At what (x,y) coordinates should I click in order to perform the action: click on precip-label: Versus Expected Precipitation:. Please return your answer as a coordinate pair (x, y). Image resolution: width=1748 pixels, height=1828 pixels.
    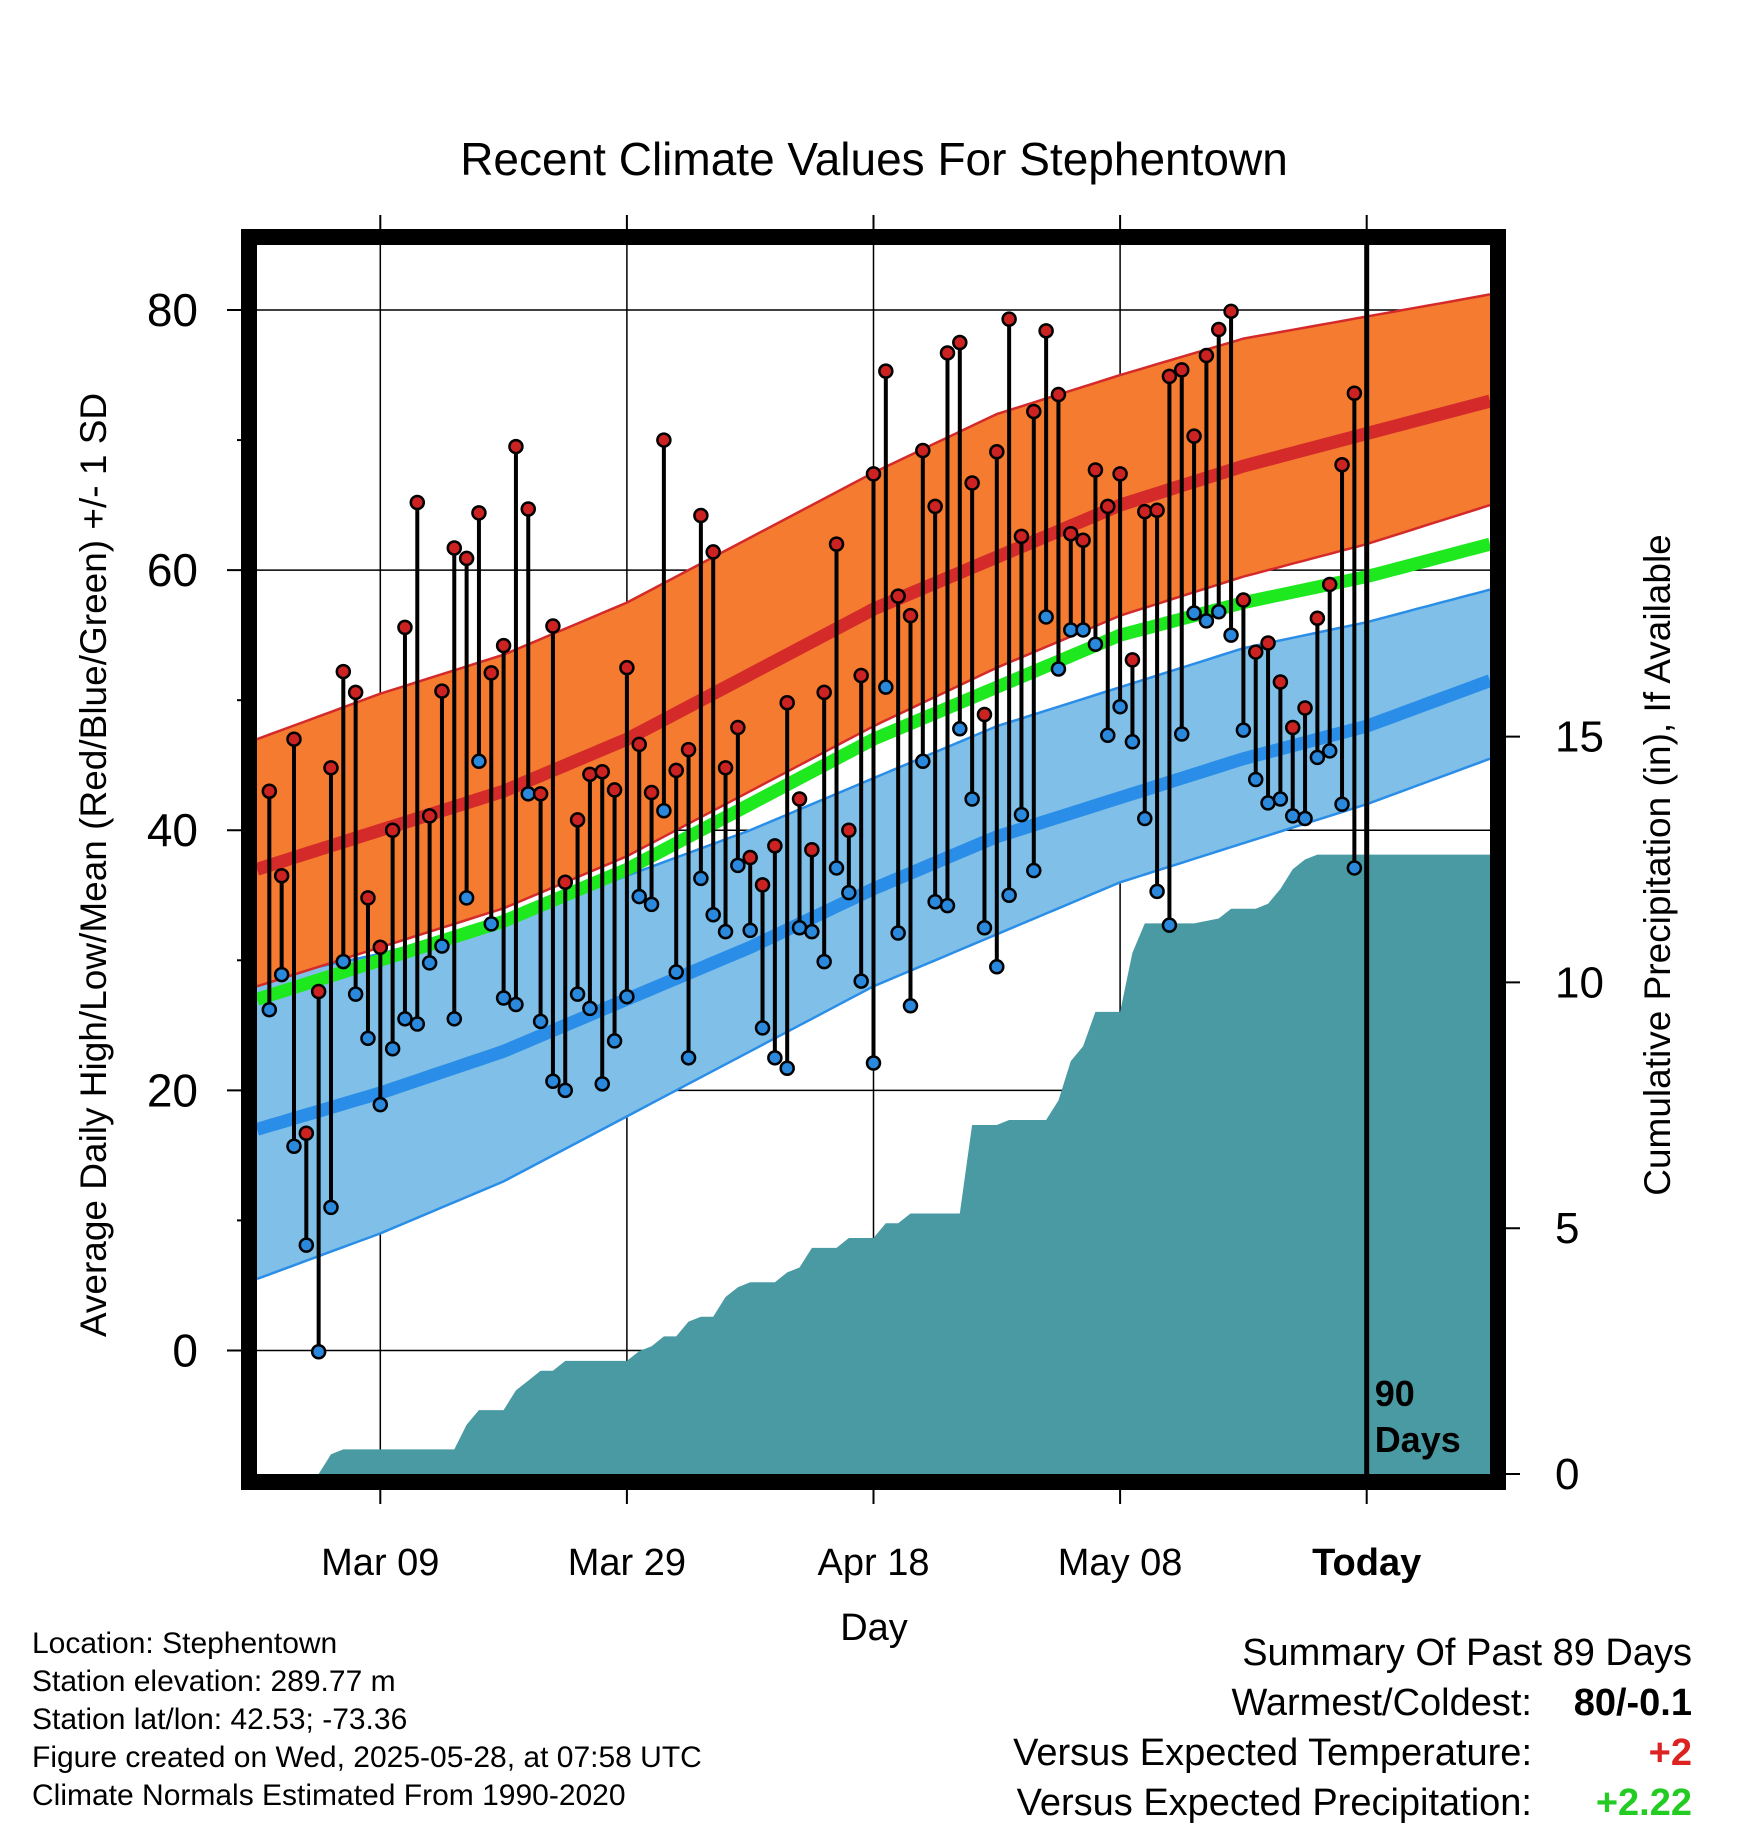
    Looking at the image, I should click on (1274, 1803).